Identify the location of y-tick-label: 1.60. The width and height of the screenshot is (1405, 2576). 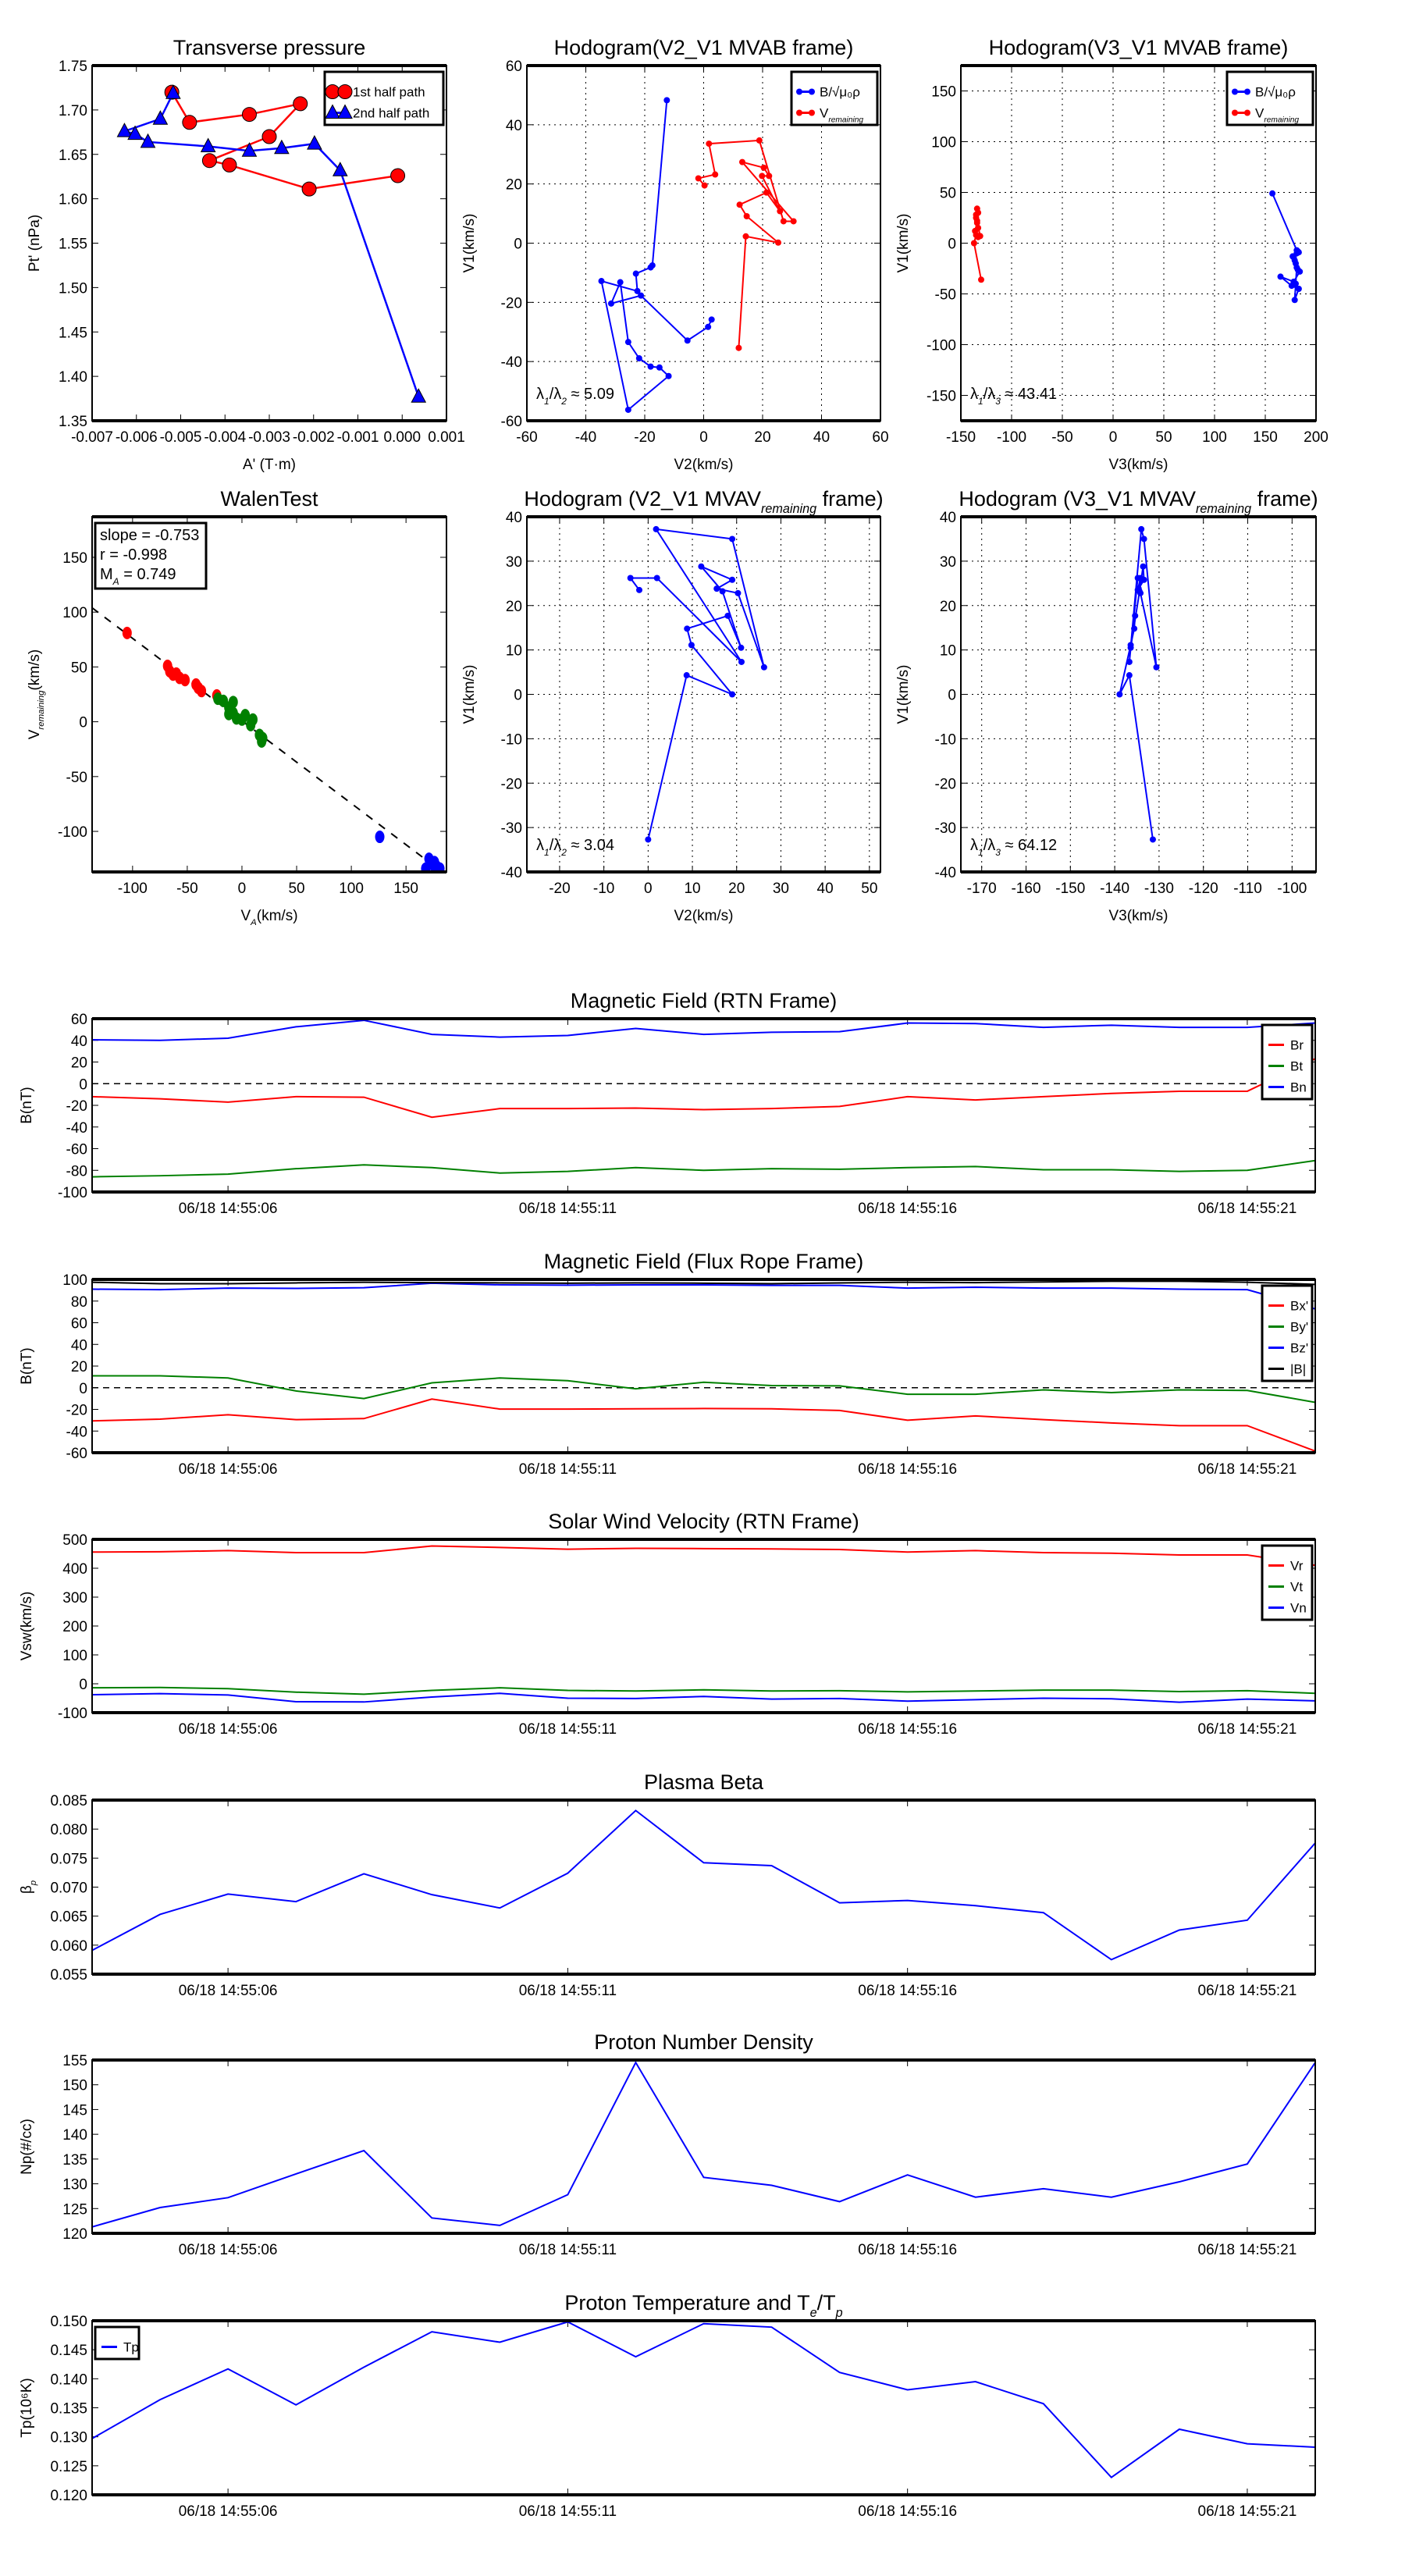
(73, 200).